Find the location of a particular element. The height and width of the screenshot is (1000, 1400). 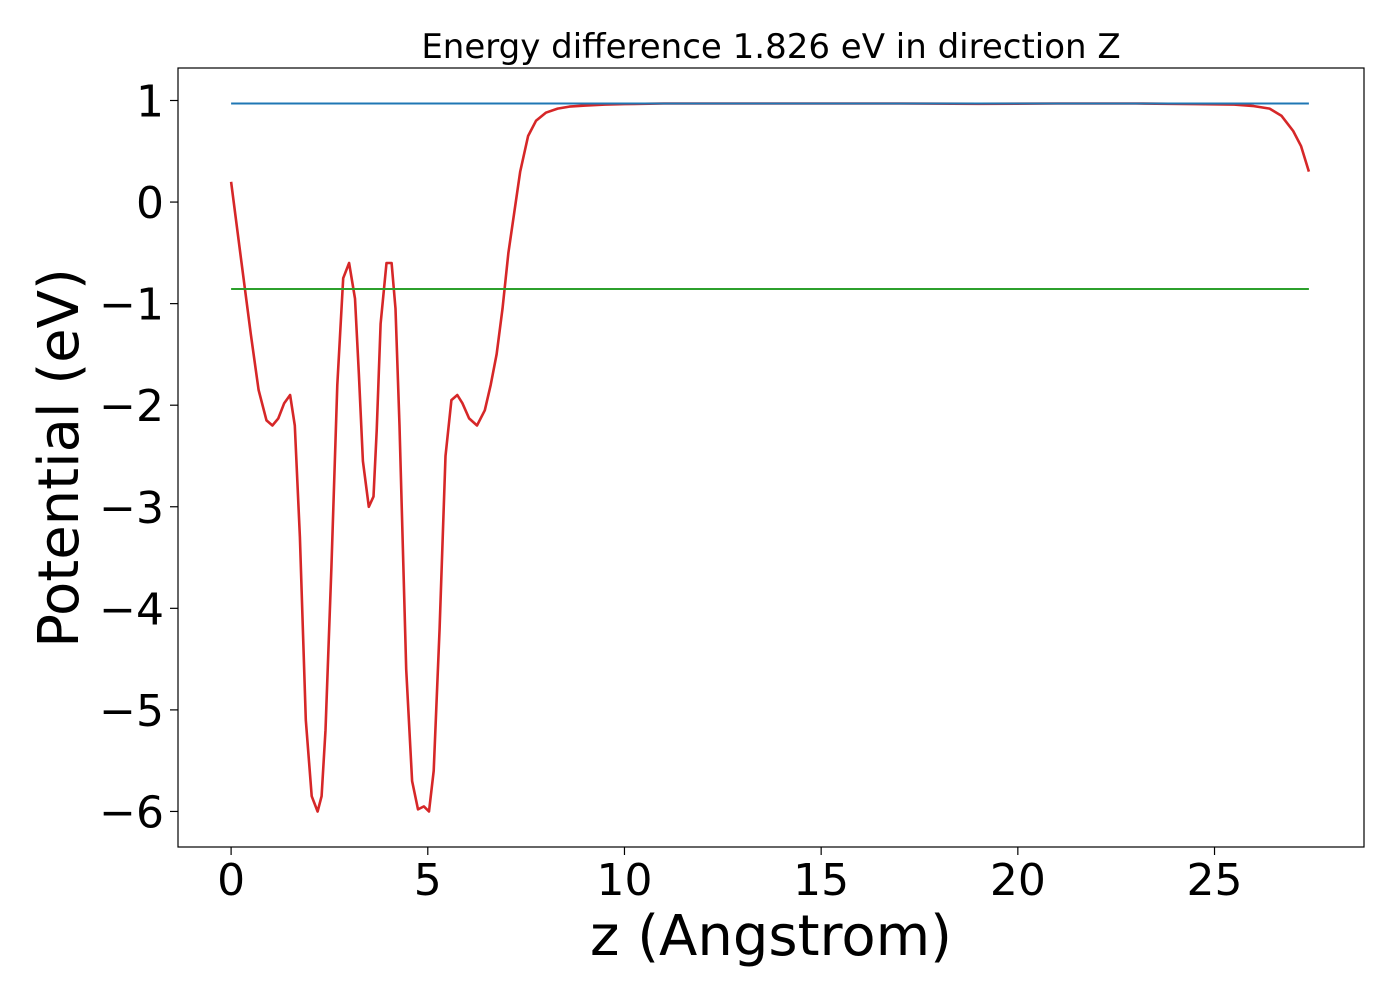

x-tick-label: 25 is located at coordinates (1215, 880).